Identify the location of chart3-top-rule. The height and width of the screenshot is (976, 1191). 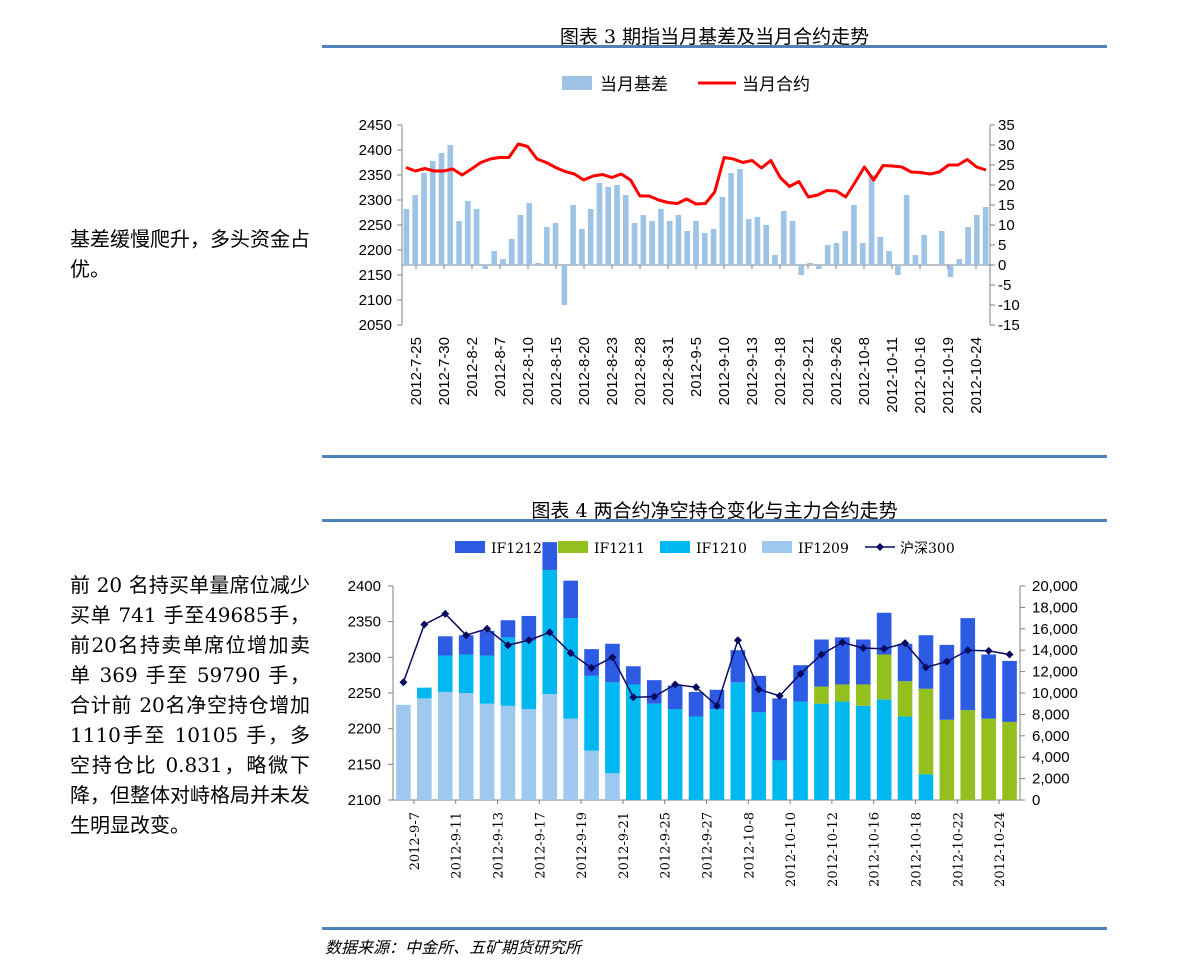
(714, 46).